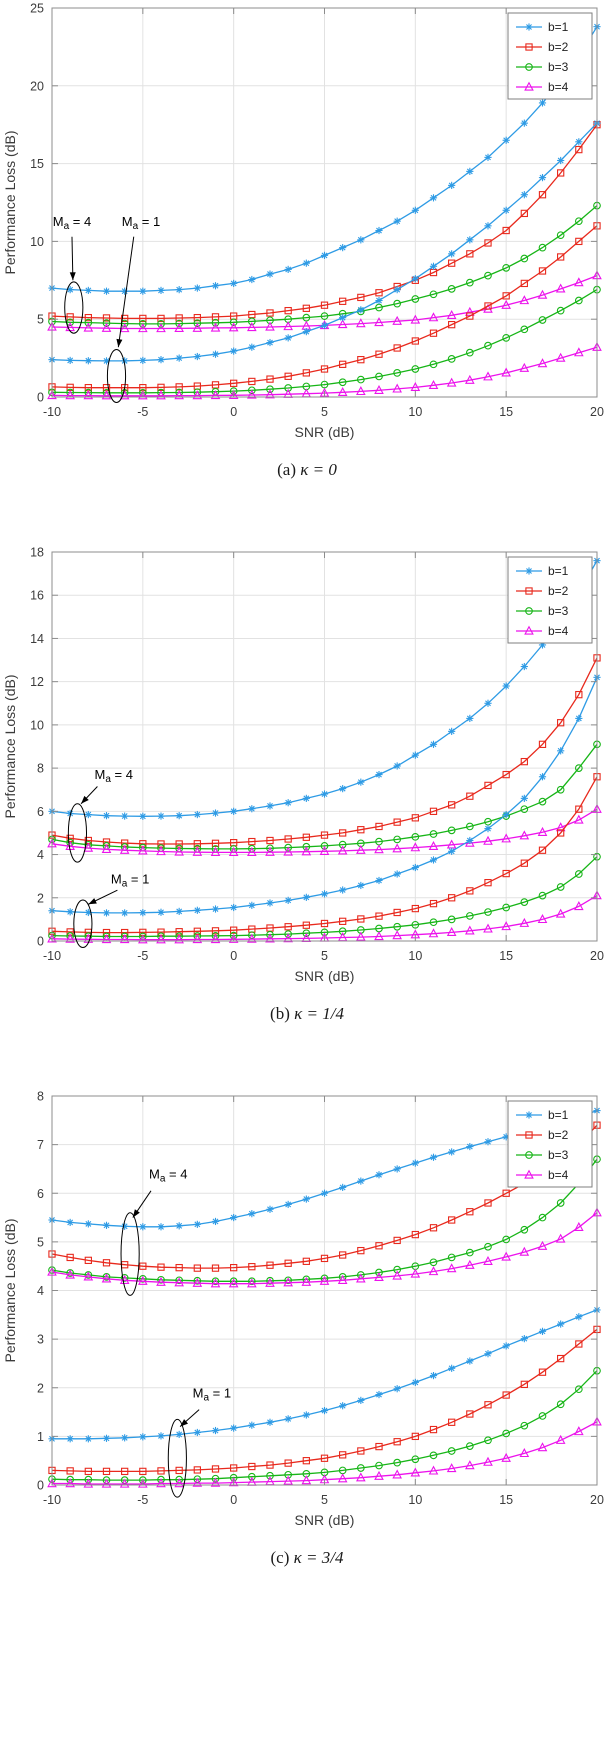 The image size is (614, 1746). I want to click on series-ma4-b3, so click(324, 1220).